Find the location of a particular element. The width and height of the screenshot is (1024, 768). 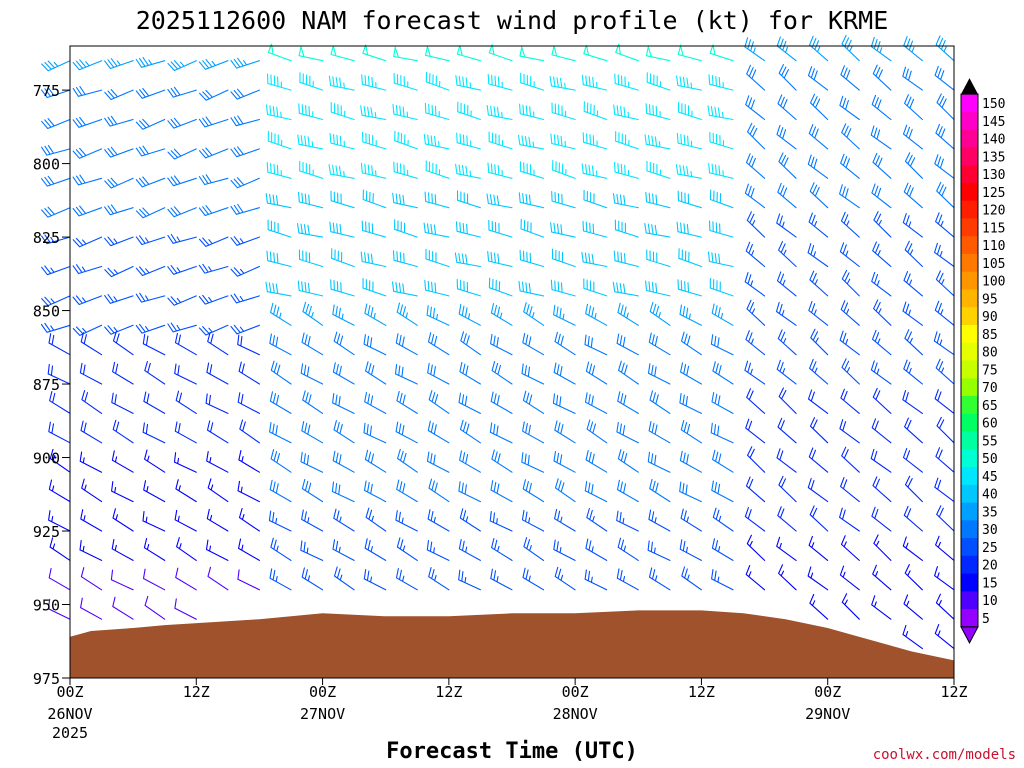

colorbar-label-85: 85 is located at coordinates (990, 335).